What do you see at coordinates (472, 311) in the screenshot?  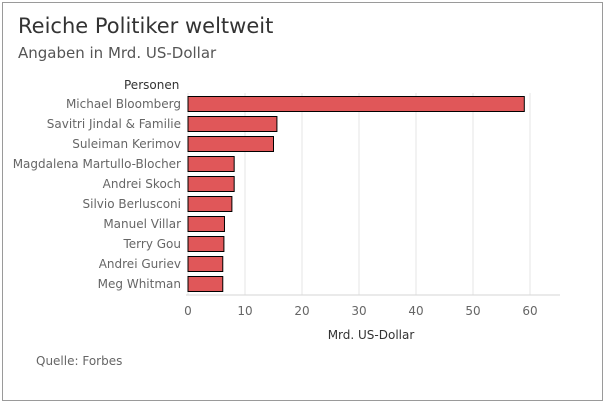 I see `x-tick-label: 50` at bounding box center [472, 311].